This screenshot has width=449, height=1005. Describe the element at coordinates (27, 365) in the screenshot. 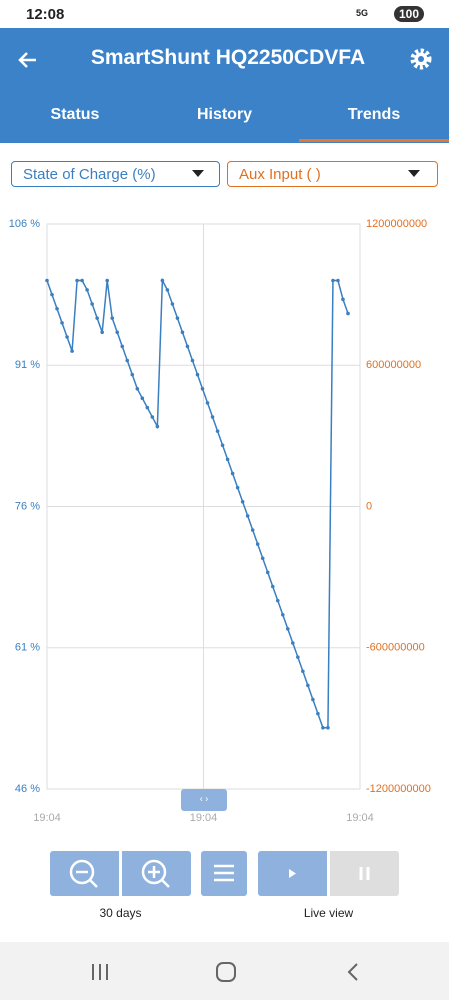

I see `y-tick-label: 91 %` at that location.